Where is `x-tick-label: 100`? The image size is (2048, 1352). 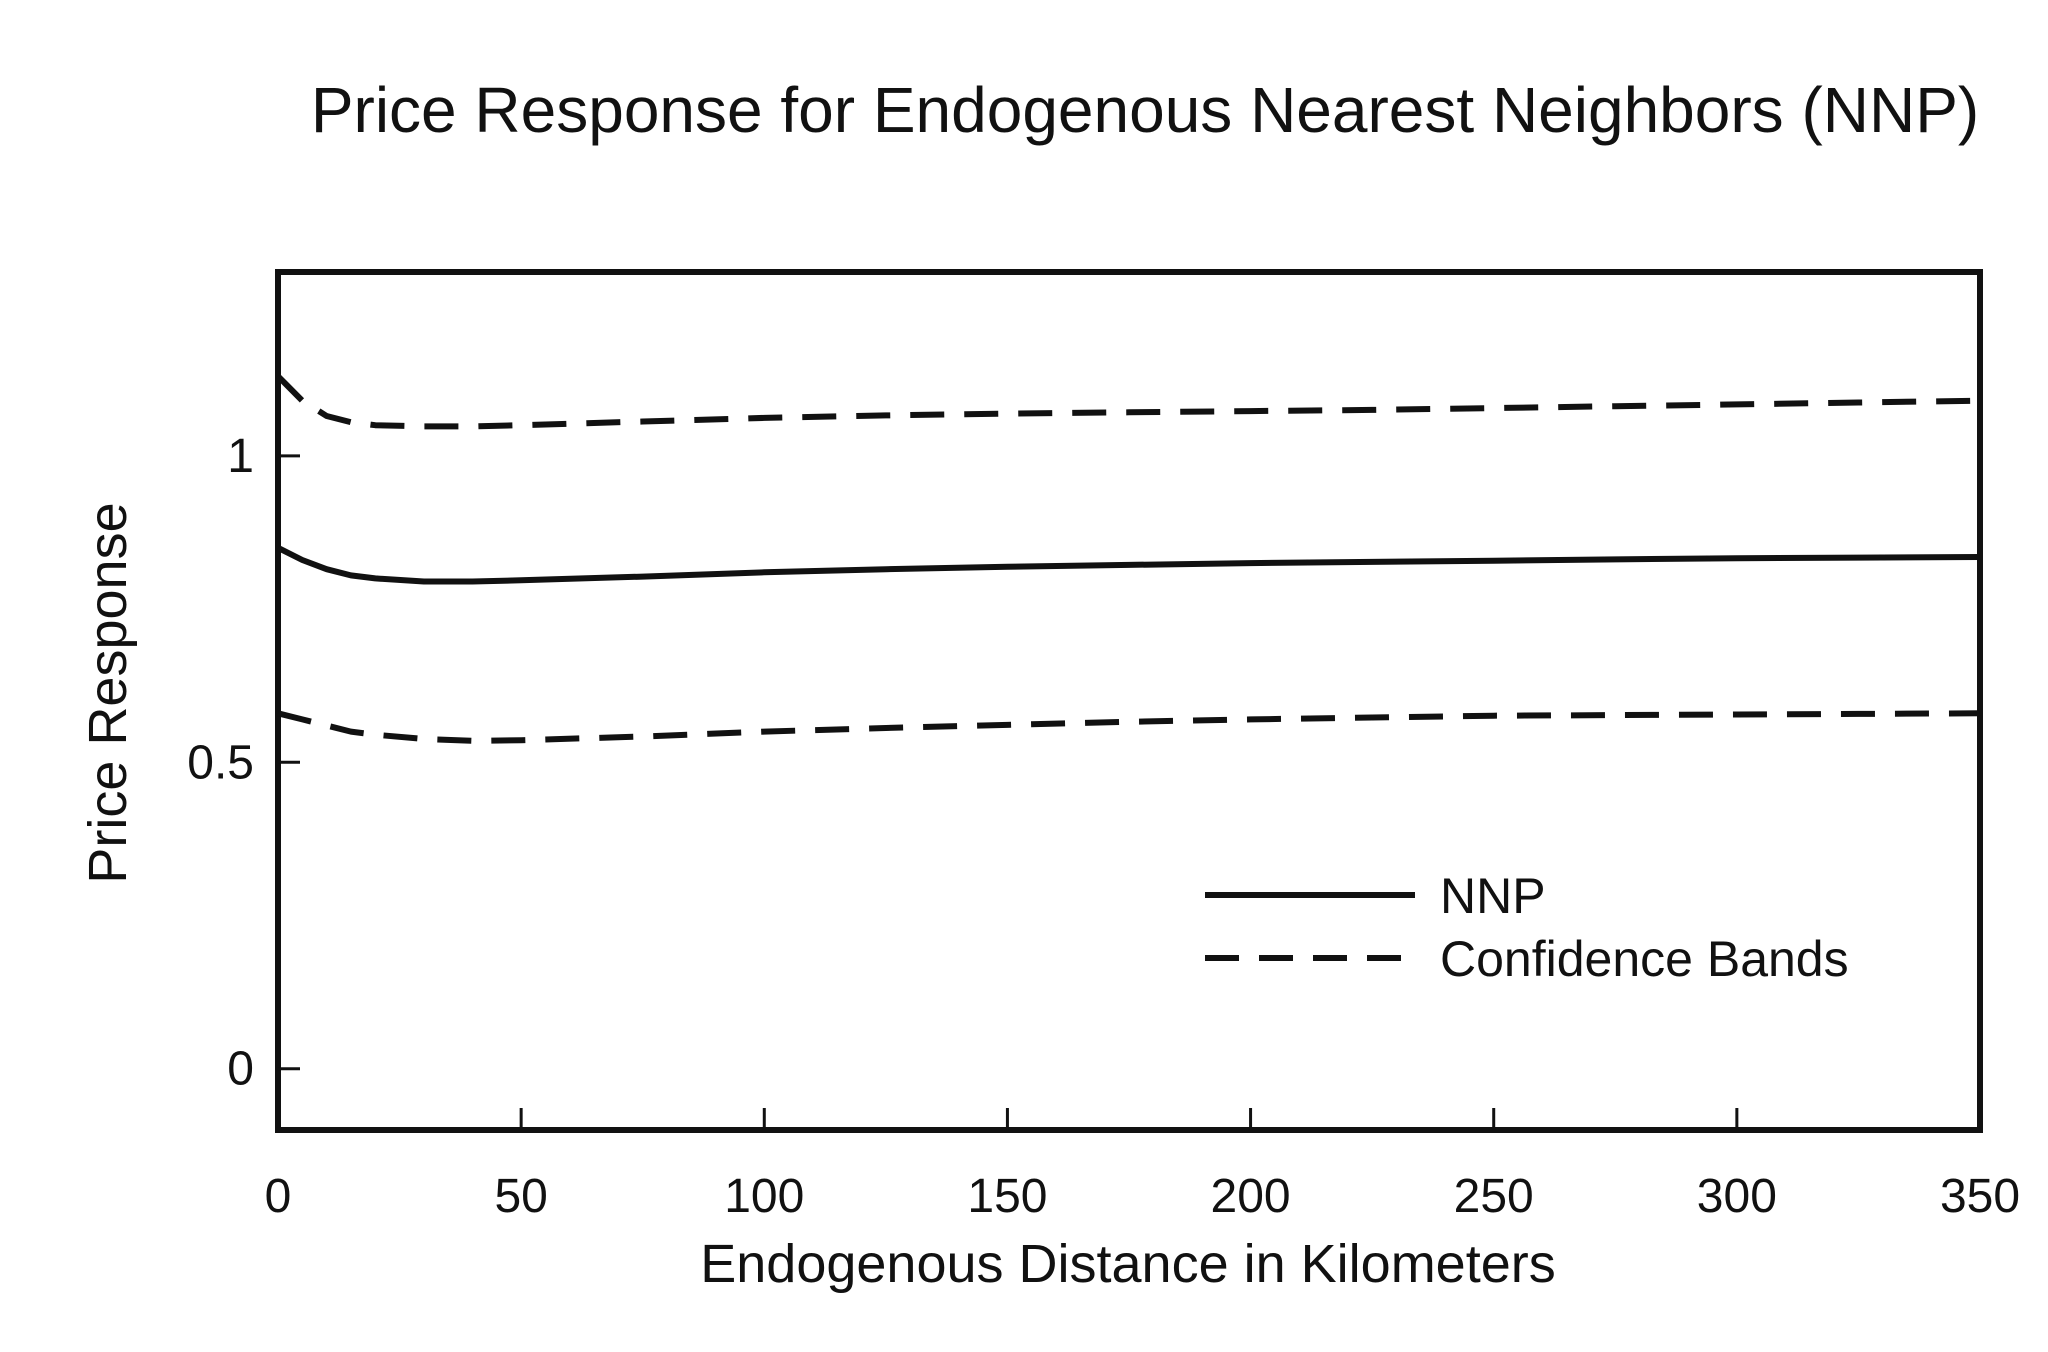 x-tick-label: 100 is located at coordinates (764, 1196).